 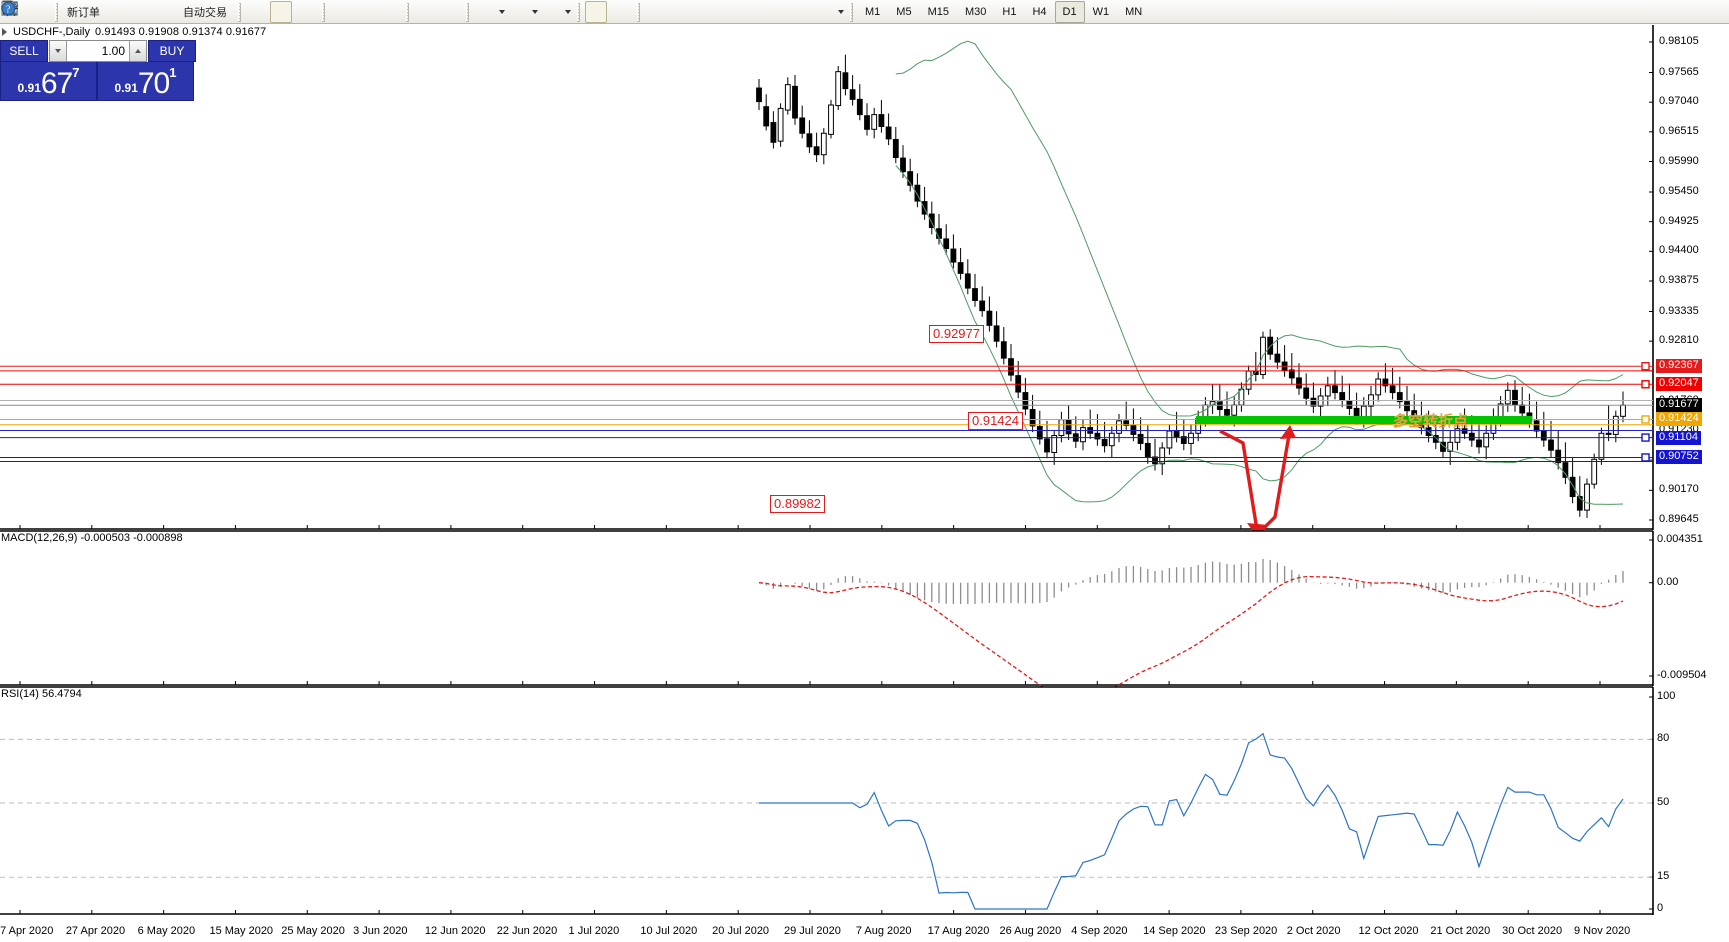 I want to click on horizontal-line-icon, so click(x=346, y=12).